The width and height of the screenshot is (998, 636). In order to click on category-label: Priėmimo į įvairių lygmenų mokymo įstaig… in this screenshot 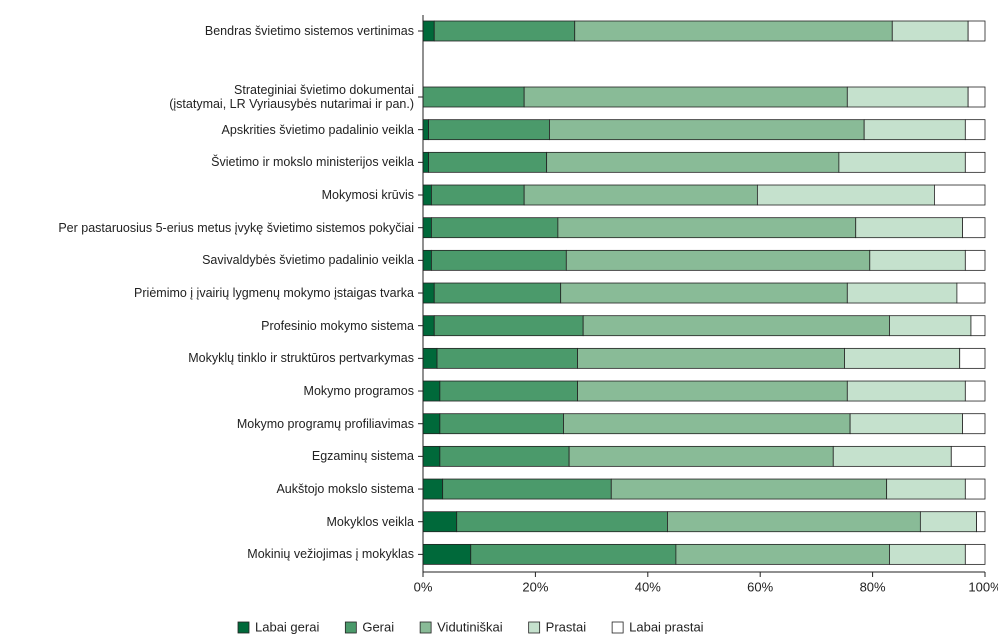, I will do `click(274, 293)`.